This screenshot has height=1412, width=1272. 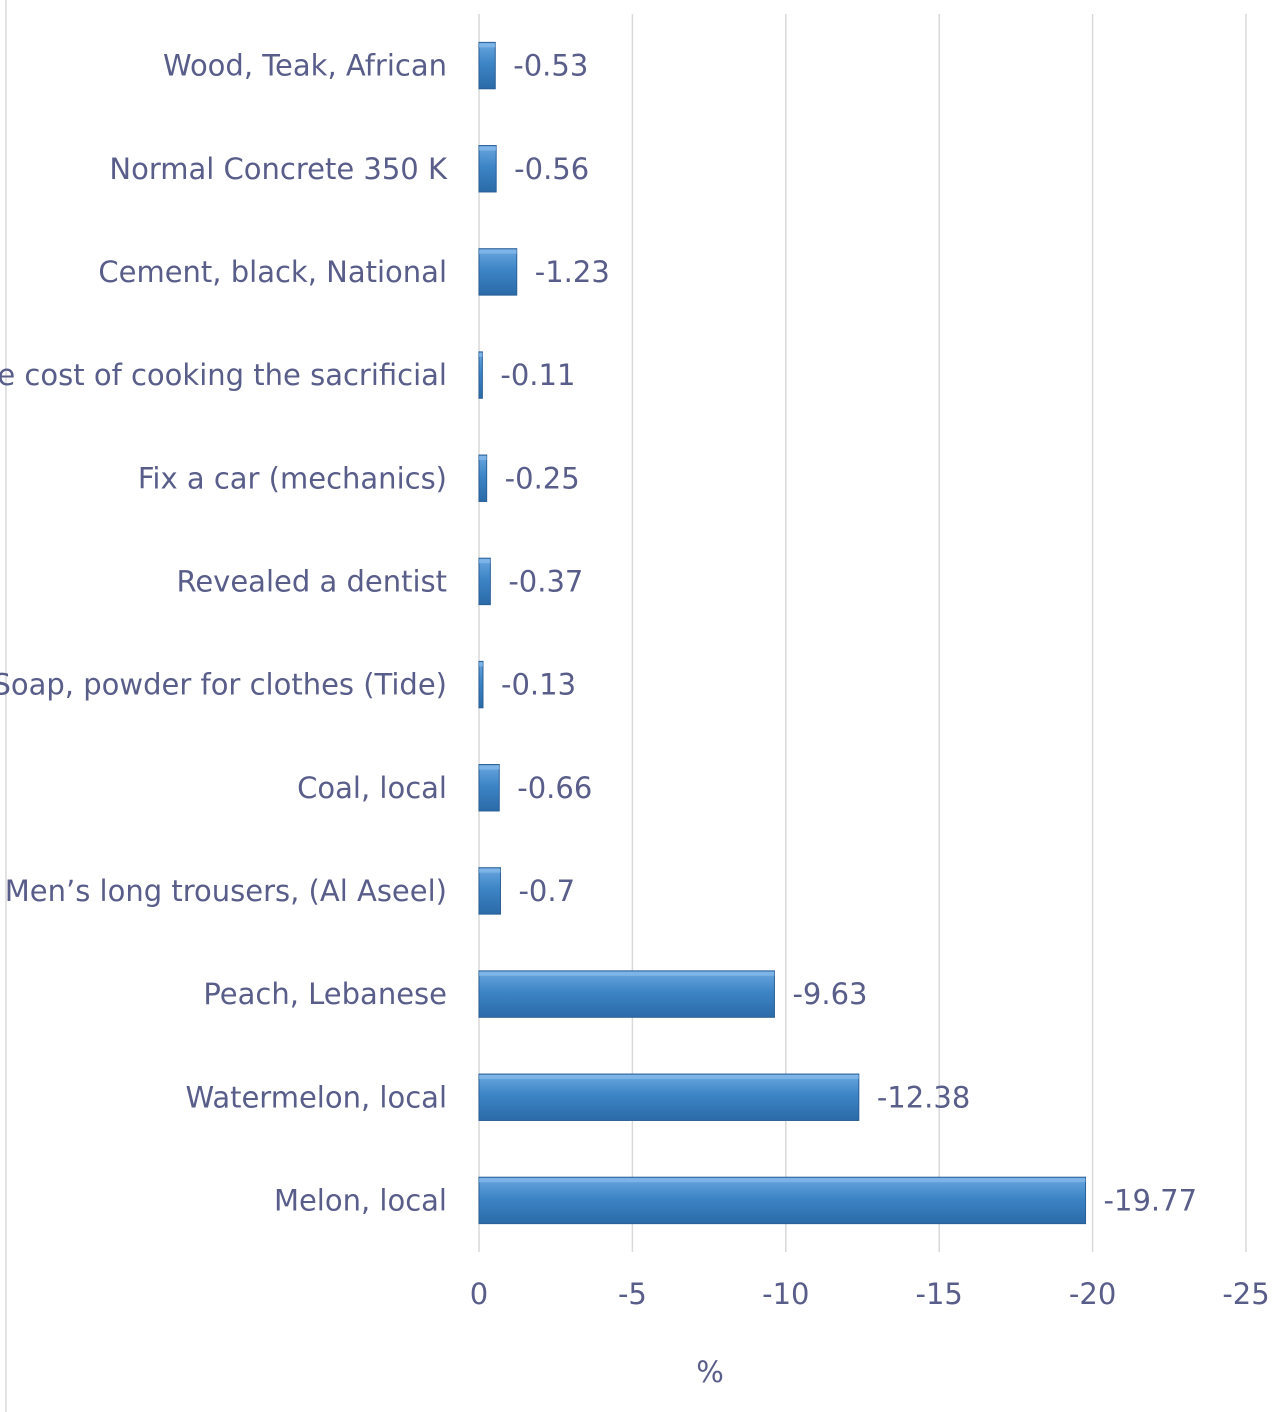 What do you see at coordinates (360, 1200) in the screenshot?
I see `category-label: Melon, local` at bounding box center [360, 1200].